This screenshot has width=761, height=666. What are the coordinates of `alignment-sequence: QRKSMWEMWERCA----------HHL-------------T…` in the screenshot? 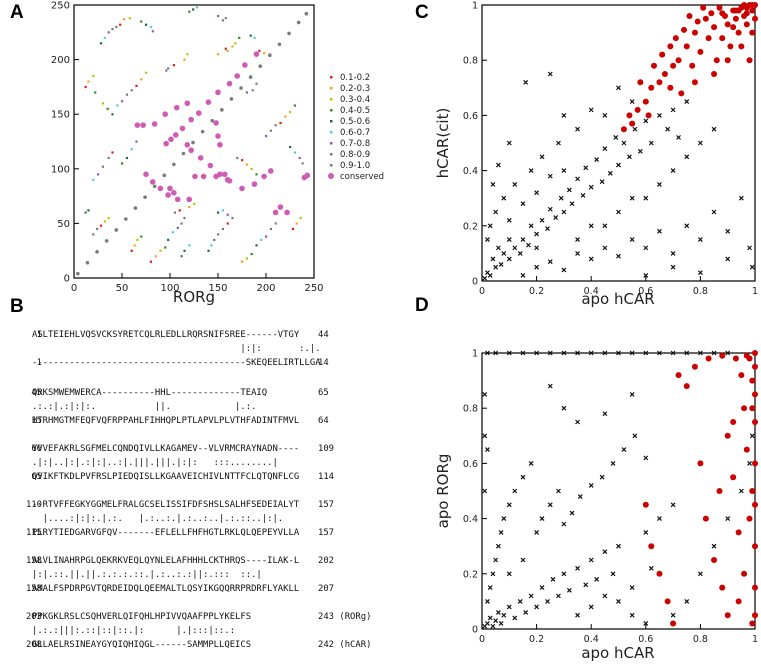 It's located at (150, 393).